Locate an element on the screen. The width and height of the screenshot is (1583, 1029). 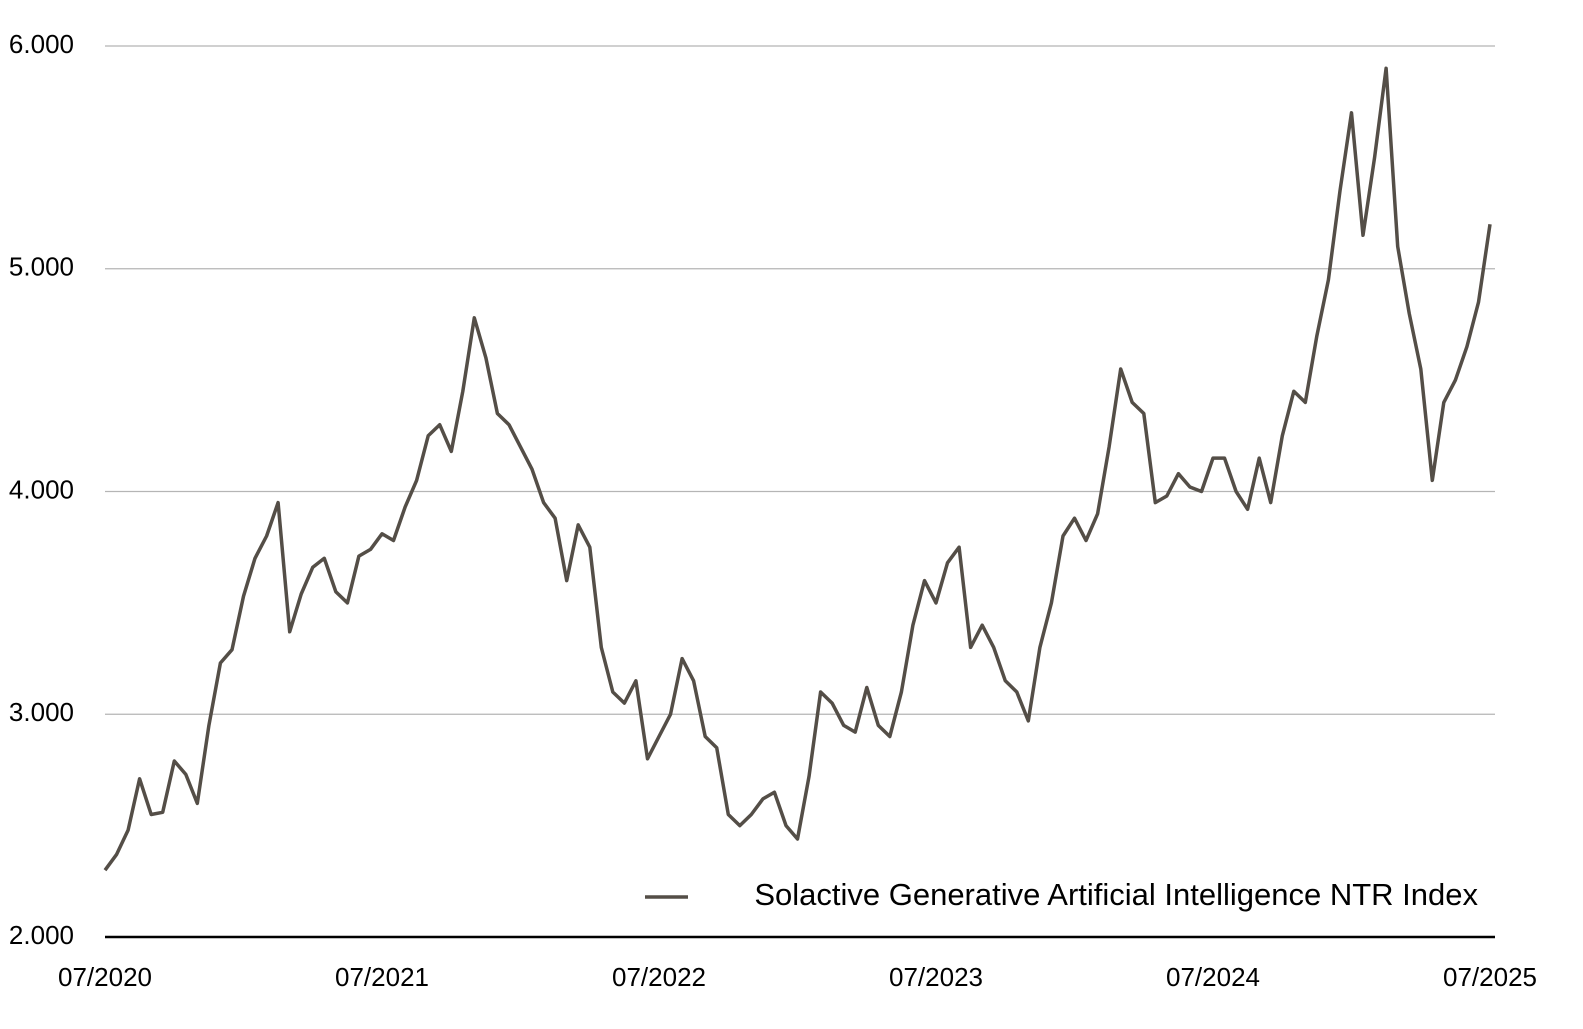
x-tick-label: 07/2020 is located at coordinates (105, 977).